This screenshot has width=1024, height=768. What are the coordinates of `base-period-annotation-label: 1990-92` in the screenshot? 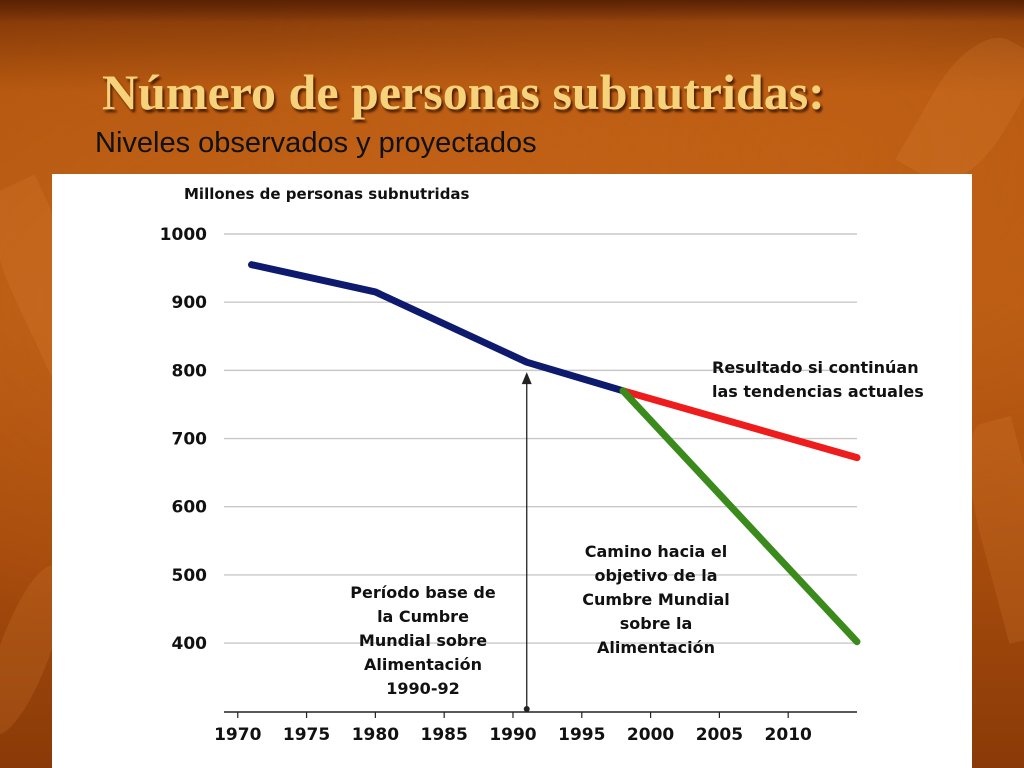 It's located at (422, 688).